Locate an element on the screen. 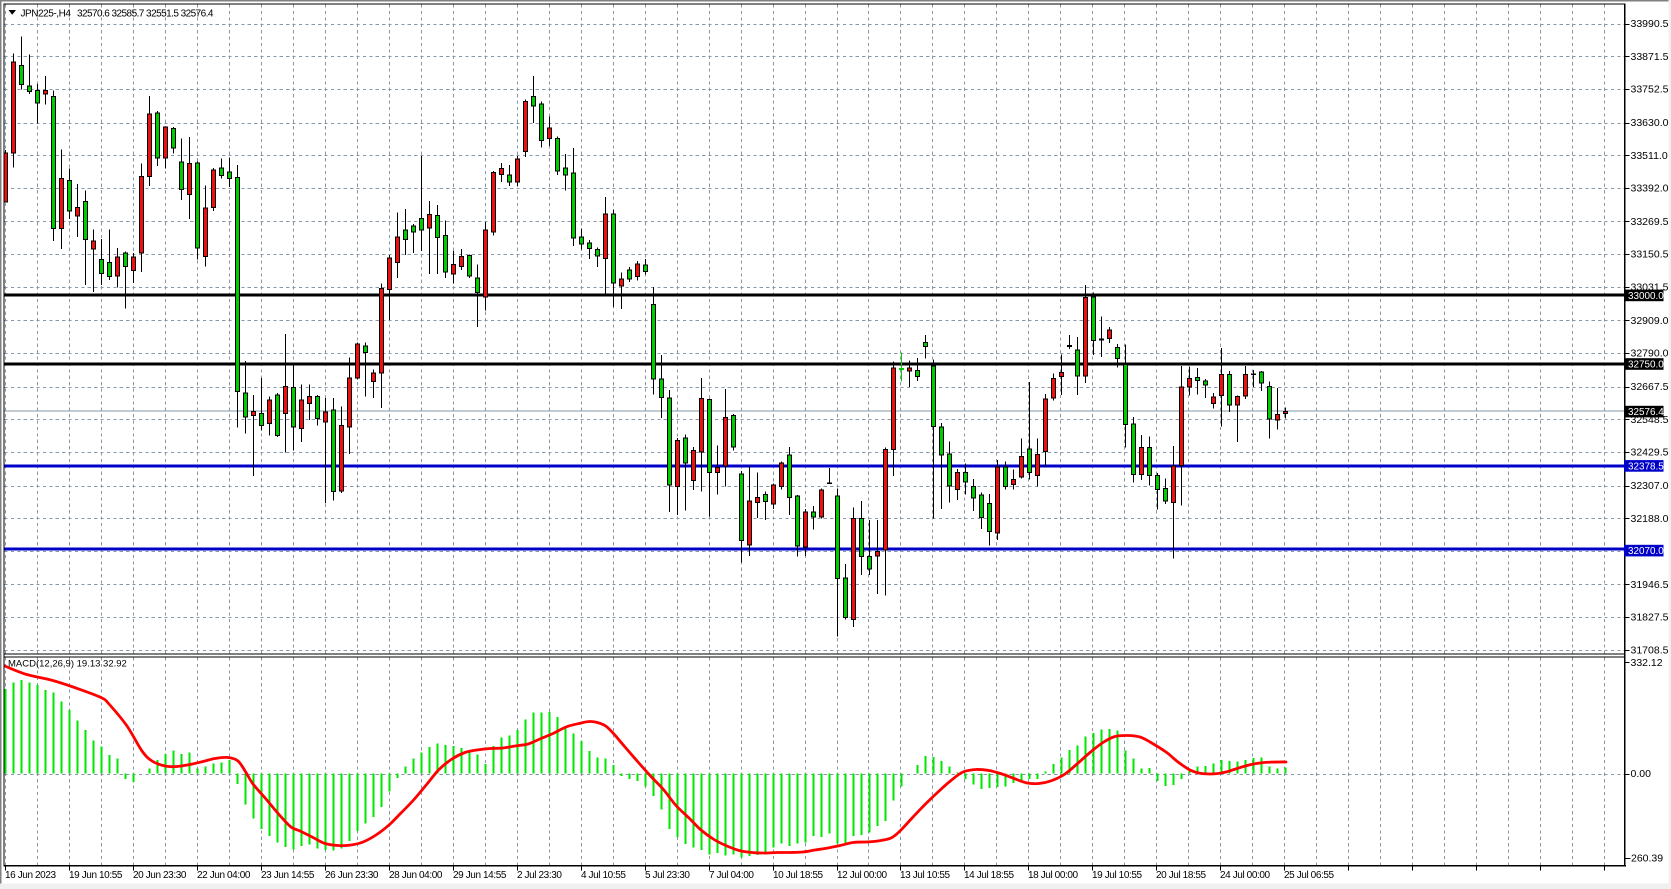 Image resolution: width=1671 pixels, height=889 pixels. svg-text: 33392.0 is located at coordinates (1650, 188).